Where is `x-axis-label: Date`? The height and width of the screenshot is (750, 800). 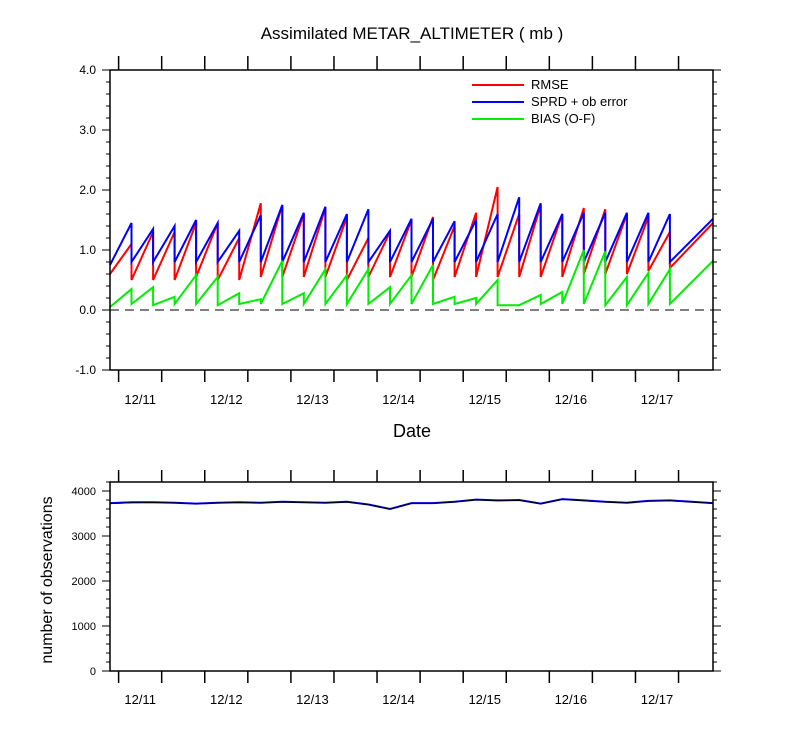 x-axis-label: Date is located at coordinates (412, 431).